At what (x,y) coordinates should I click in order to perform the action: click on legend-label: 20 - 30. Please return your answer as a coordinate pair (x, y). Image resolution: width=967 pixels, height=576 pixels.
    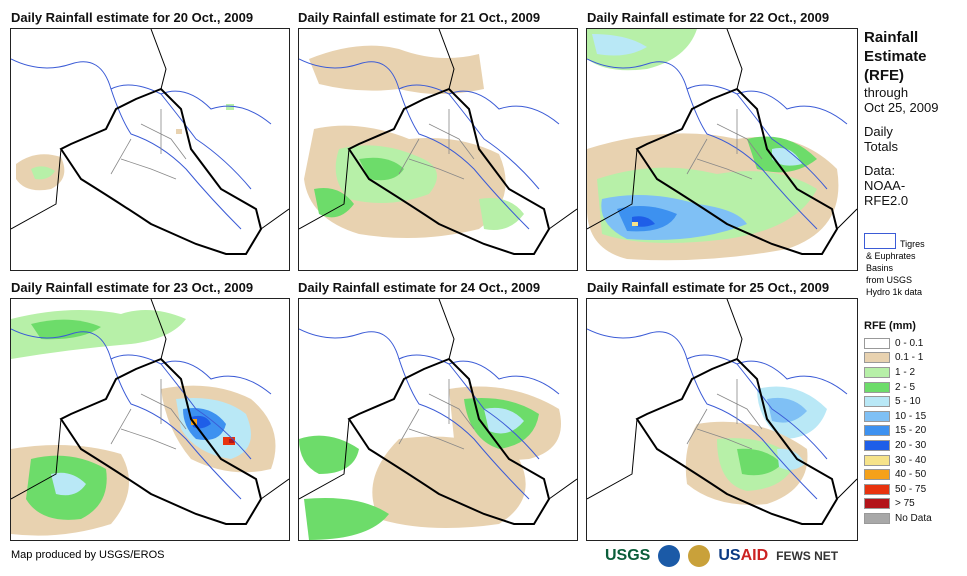
    Looking at the image, I should click on (911, 445).